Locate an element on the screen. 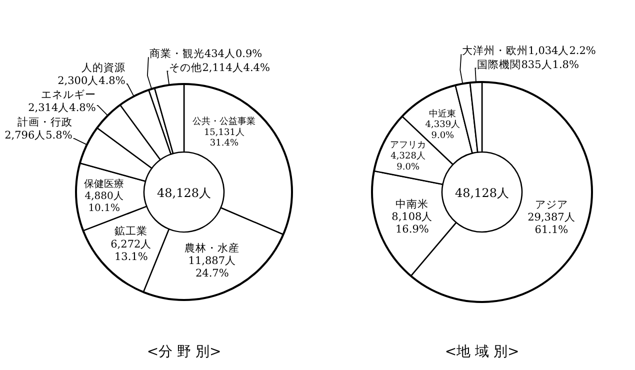 This screenshot has height=370, width=635. label: 農林・水産 11,887人 24.7% is located at coordinates (212, 261).